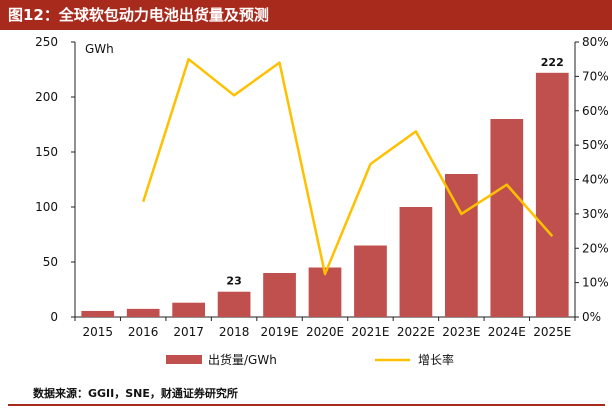 Image resolution: width=612 pixels, height=411 pixels. Describe the element at coordinates (242, 359) in the screenshot. I see `legend-label-bar: 出货量/GWh` at that location.